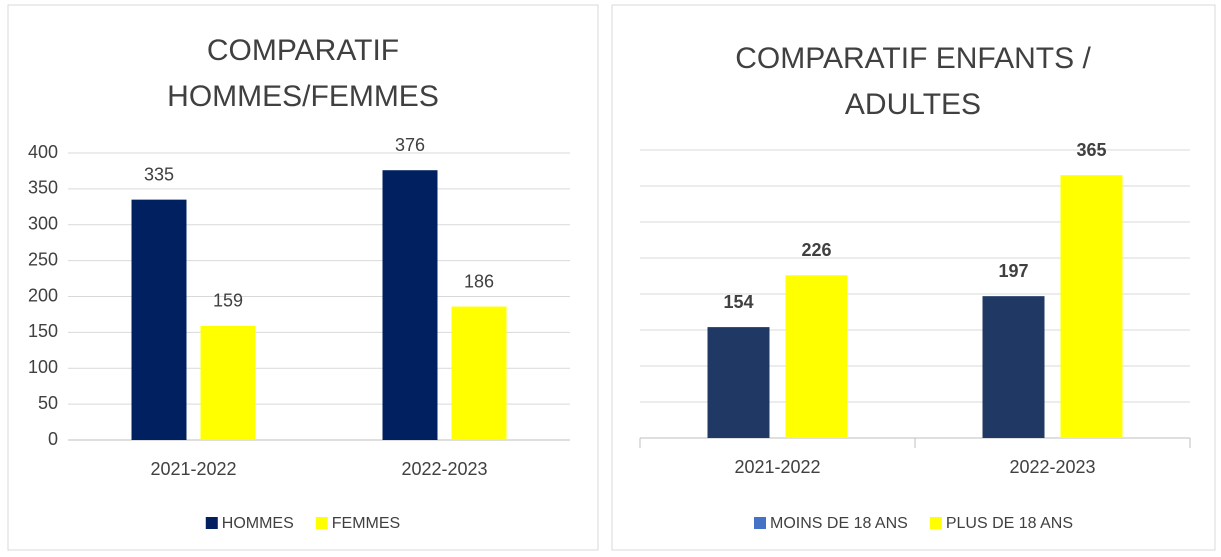 The width and height of the screenshot is (1221, 557). I want to click on y-tick-label: 100, so click(43, 367).